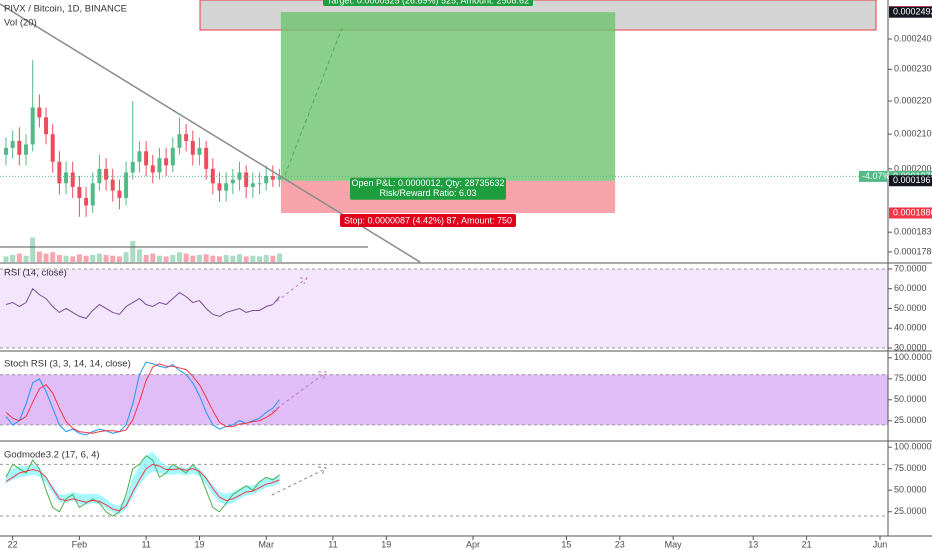 The width and height of the screenshot is (932, 550). I want to click on stop-label: Stop: 0.0000087 (4.42%) 87, Amount: 750, so click(428, 220).